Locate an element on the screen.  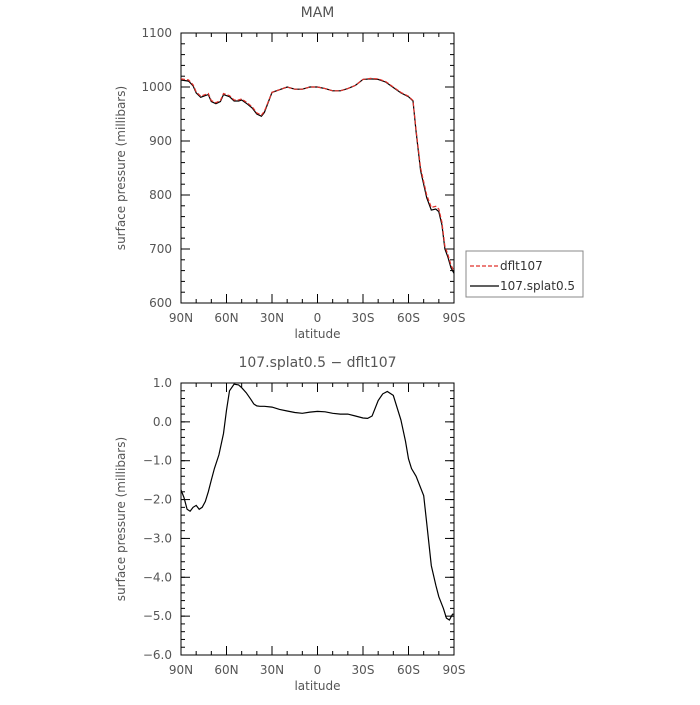
legend-label-0: dflt107 is located at coordinates (521, 266).